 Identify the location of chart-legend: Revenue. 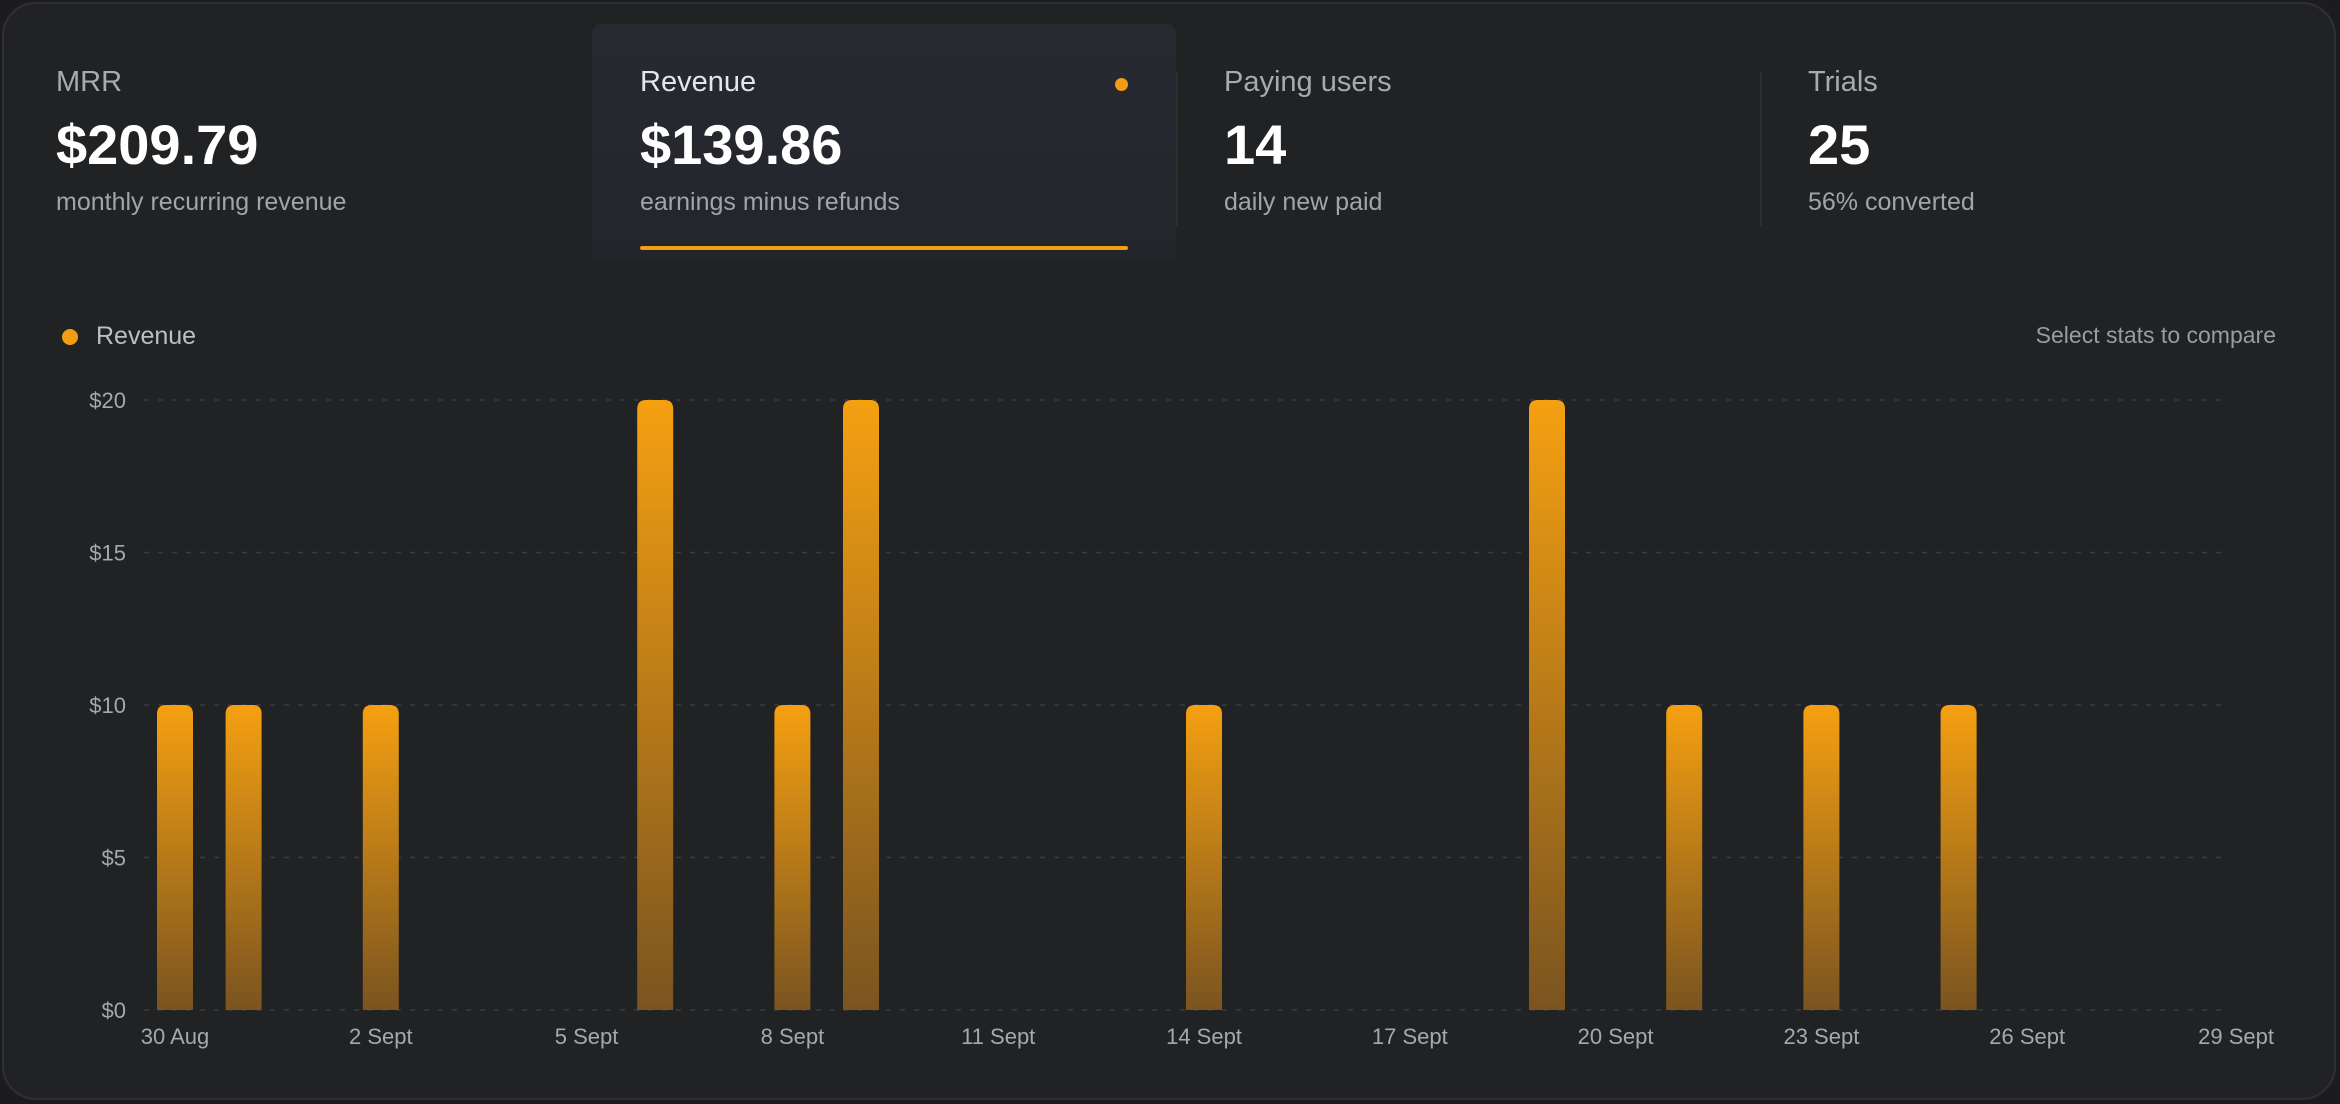
(129, 336).